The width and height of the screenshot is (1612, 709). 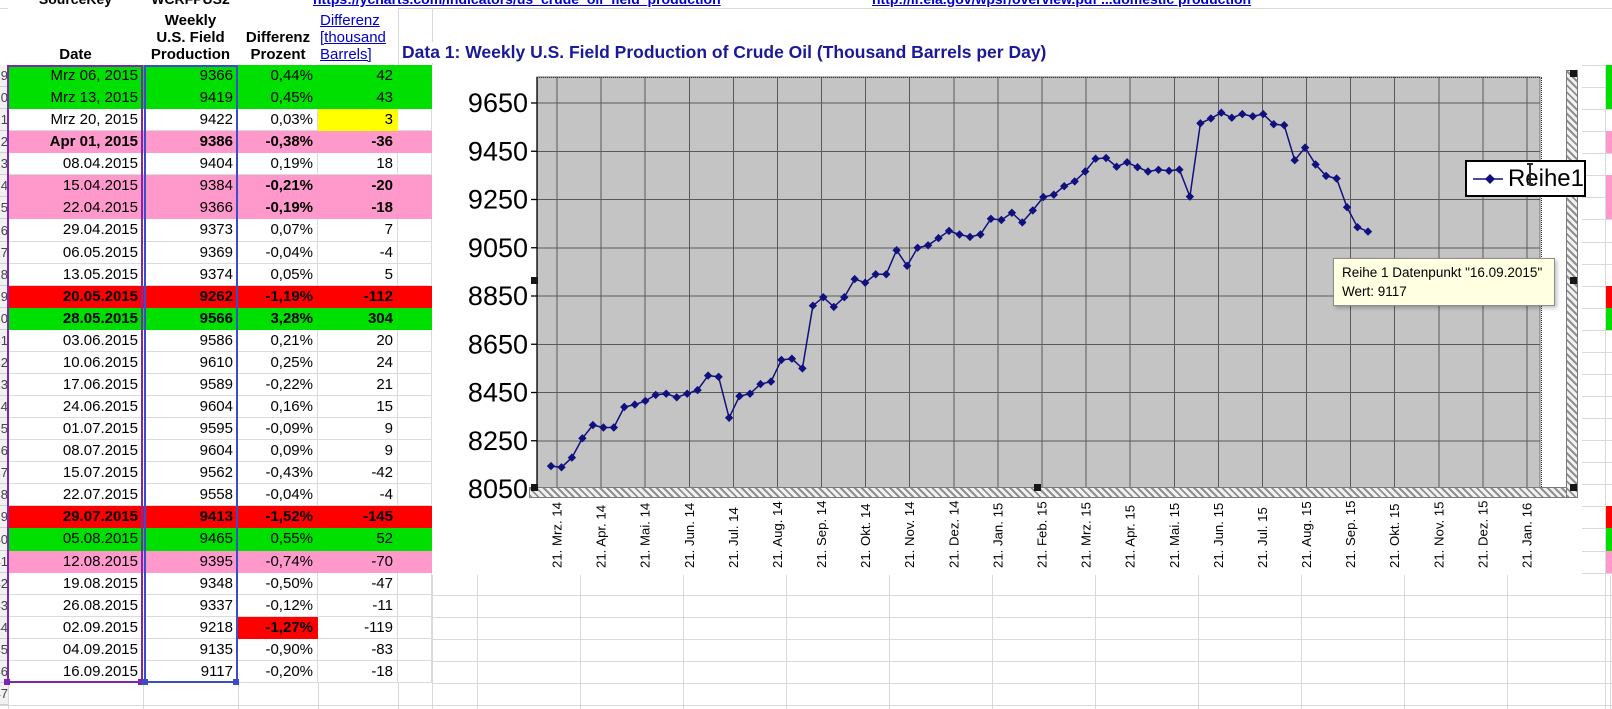 What do you see at coordinates (4, 517) in the screenshot?
I see `row-number: 39` at bounding box center [4, 517].